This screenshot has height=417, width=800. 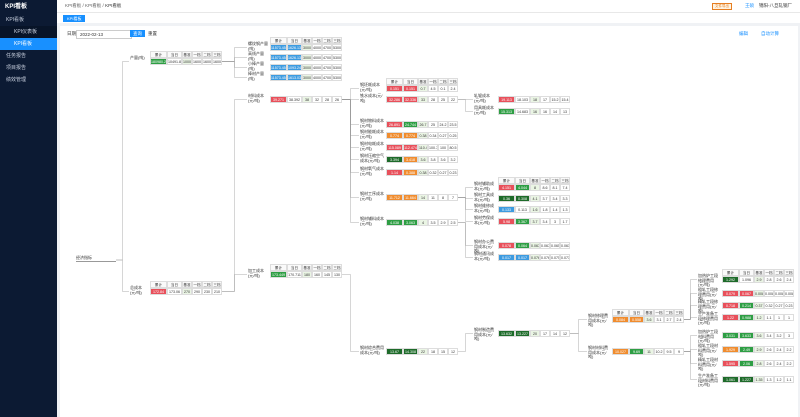 I want to click on value-cell: 15.4, so click(x=565, y=99).